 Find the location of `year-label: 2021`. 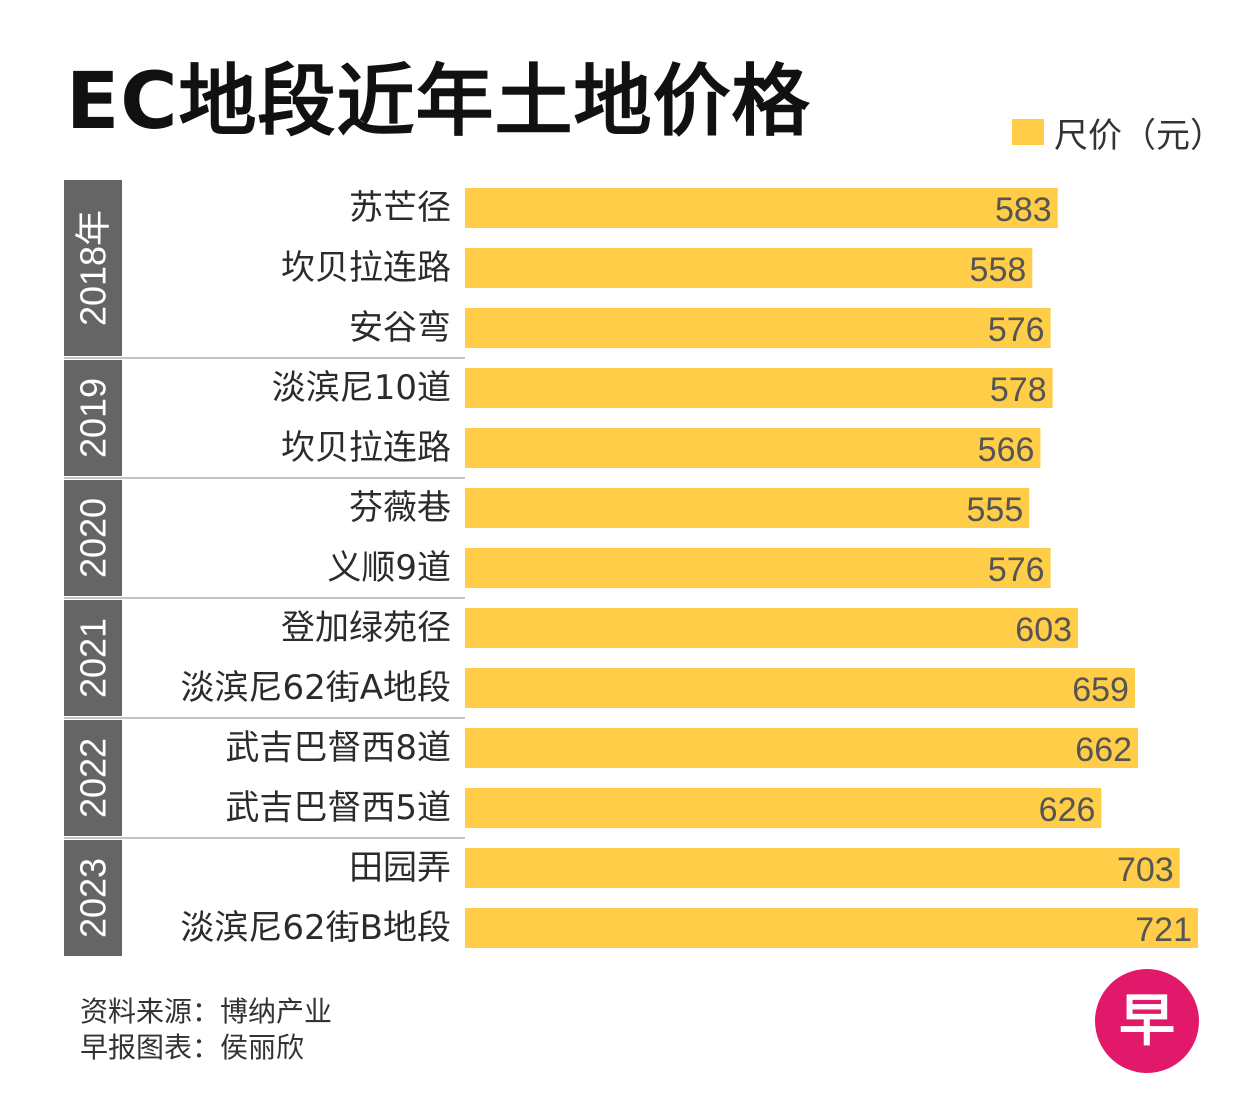

year-label: 2021 is located at coordinates (93, 658).